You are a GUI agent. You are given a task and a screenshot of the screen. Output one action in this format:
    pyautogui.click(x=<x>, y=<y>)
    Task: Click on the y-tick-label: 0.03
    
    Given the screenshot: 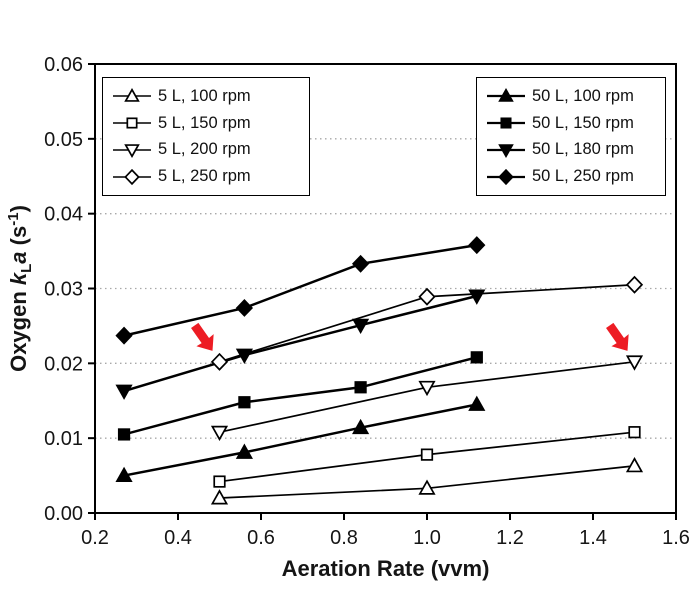 What is the action you would take?
    pyautogui.click(x=63, y=290)
    